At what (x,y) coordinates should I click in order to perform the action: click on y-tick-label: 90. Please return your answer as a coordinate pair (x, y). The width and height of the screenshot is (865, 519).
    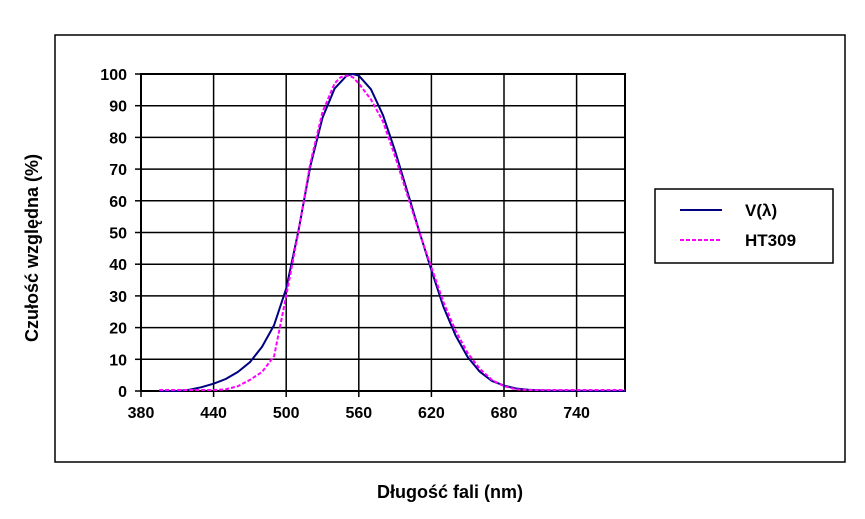
    Looking at the image, I should click on (118, 107).